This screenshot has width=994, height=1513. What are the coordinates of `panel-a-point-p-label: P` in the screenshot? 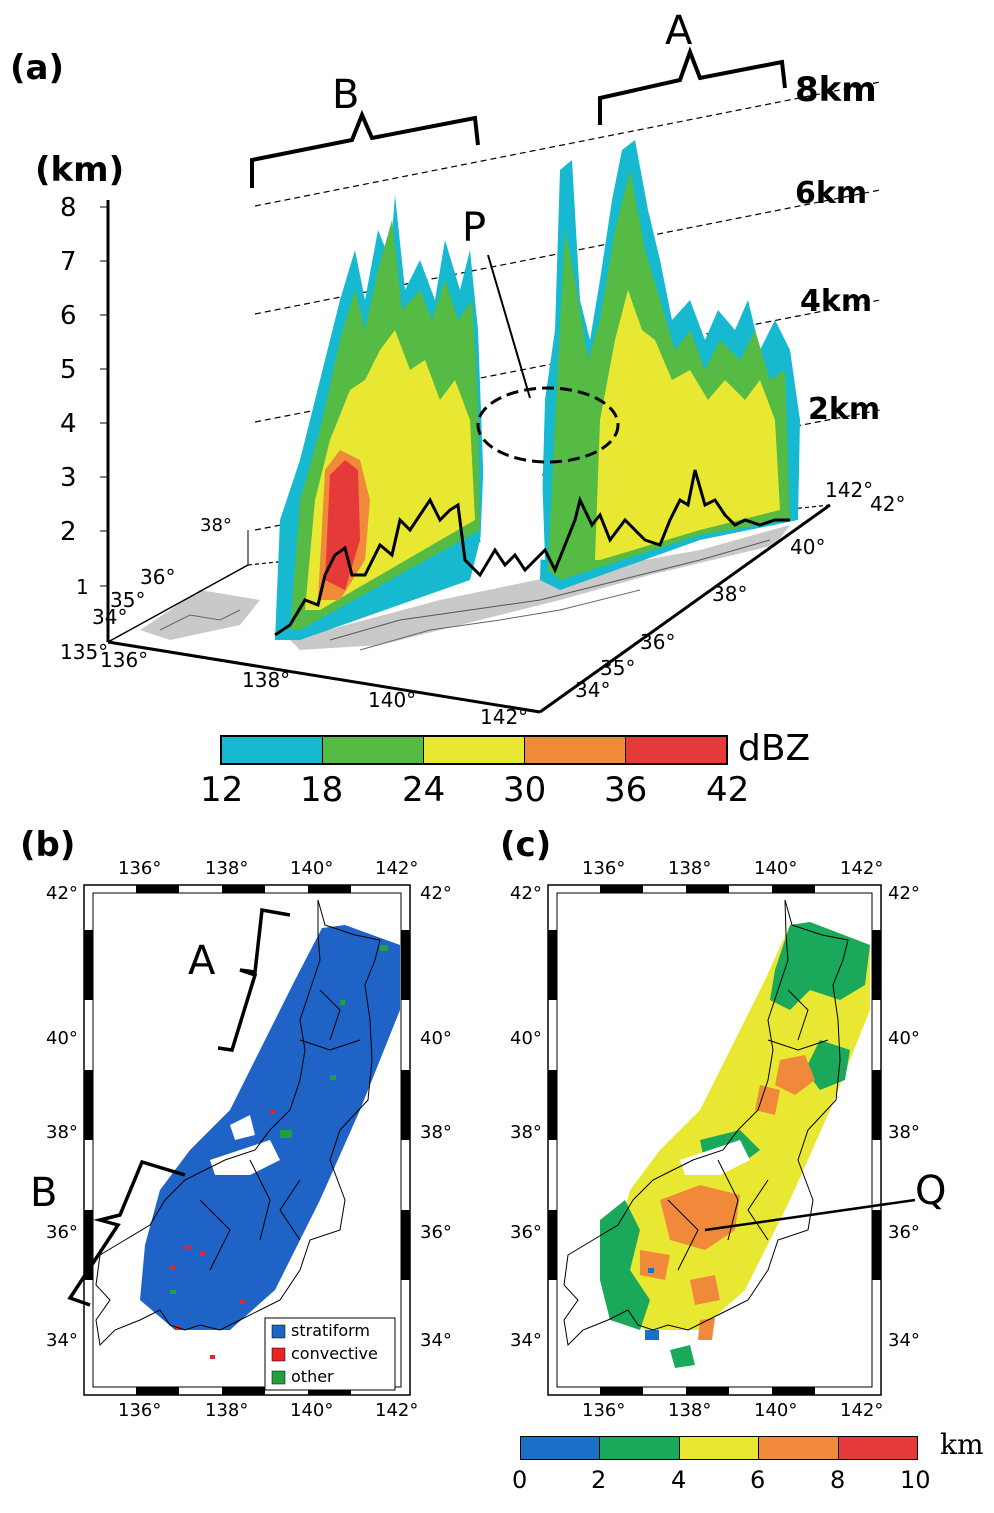 It's located at (474, 228).